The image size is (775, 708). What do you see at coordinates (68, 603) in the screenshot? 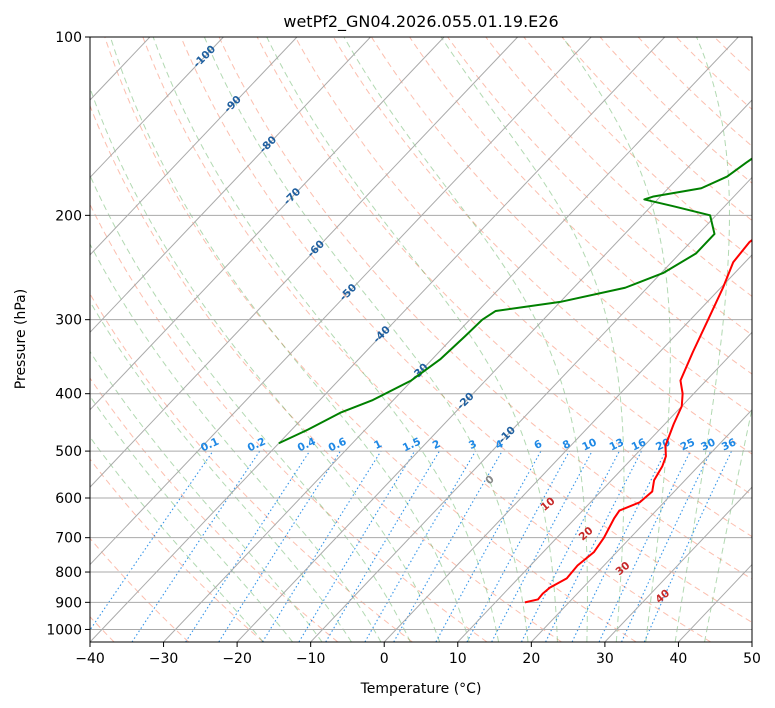
I see `y-tick-label: 900` at bounding box center [68, 603].